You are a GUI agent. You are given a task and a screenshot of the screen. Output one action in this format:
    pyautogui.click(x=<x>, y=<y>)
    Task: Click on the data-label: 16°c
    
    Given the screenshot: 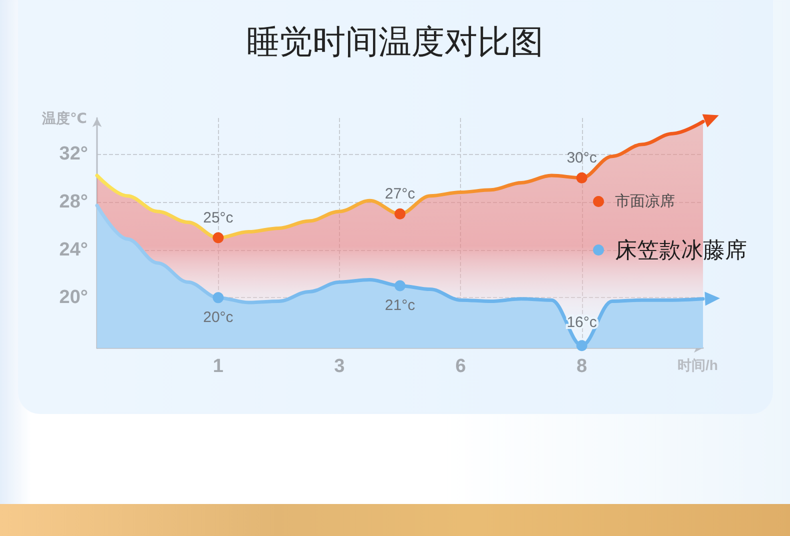 What is the action you would take?
    pyautogui.click(x=582, y=323)
    